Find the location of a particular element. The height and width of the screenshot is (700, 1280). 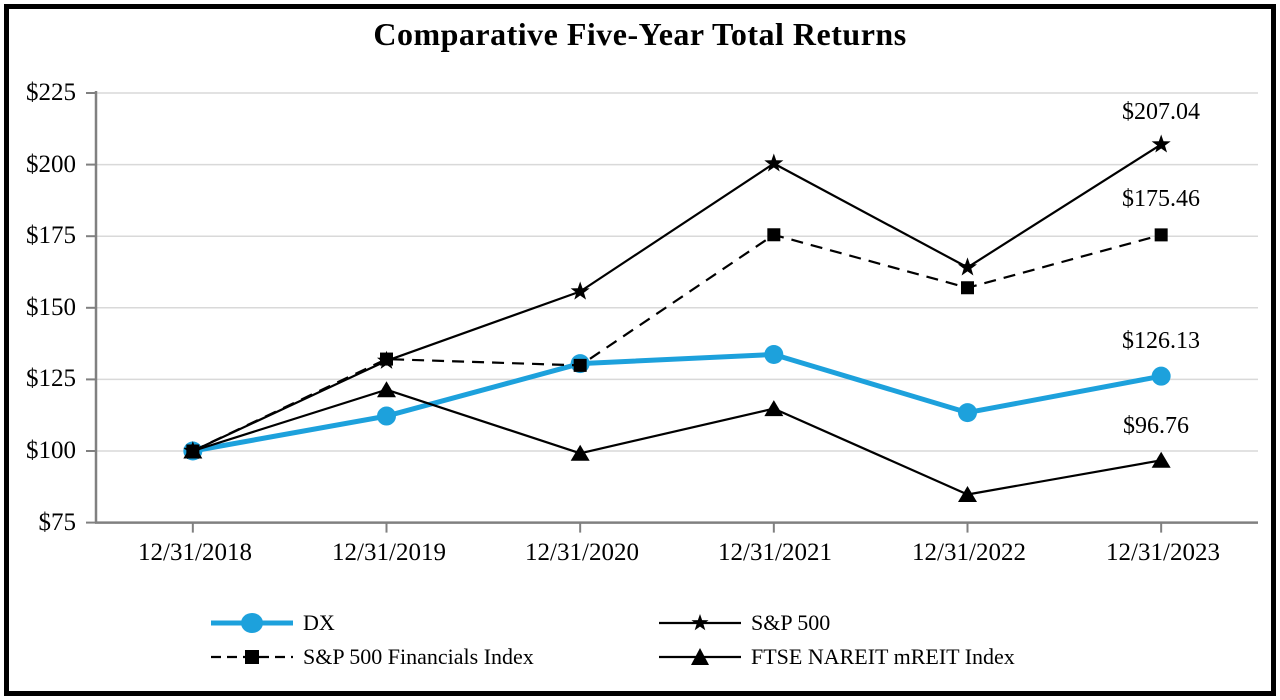

data-label-sp500: $207.04 is located at coordinates (1161, 112).